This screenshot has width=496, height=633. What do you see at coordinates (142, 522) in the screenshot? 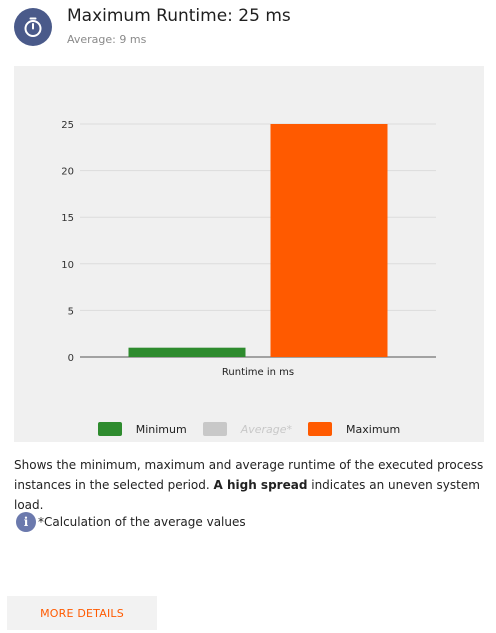
I see `note-text: *Calculation of the average values` at bounding box center [142, 522].